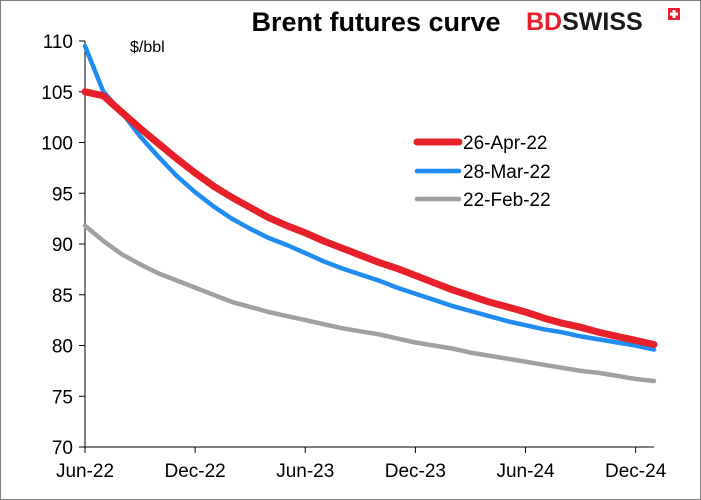 Image resolution: width=701 pixels, height=500 pixels. I want to click on y-axis: 70 75 80 85 90 95 100 105 110, so click(63, 245).